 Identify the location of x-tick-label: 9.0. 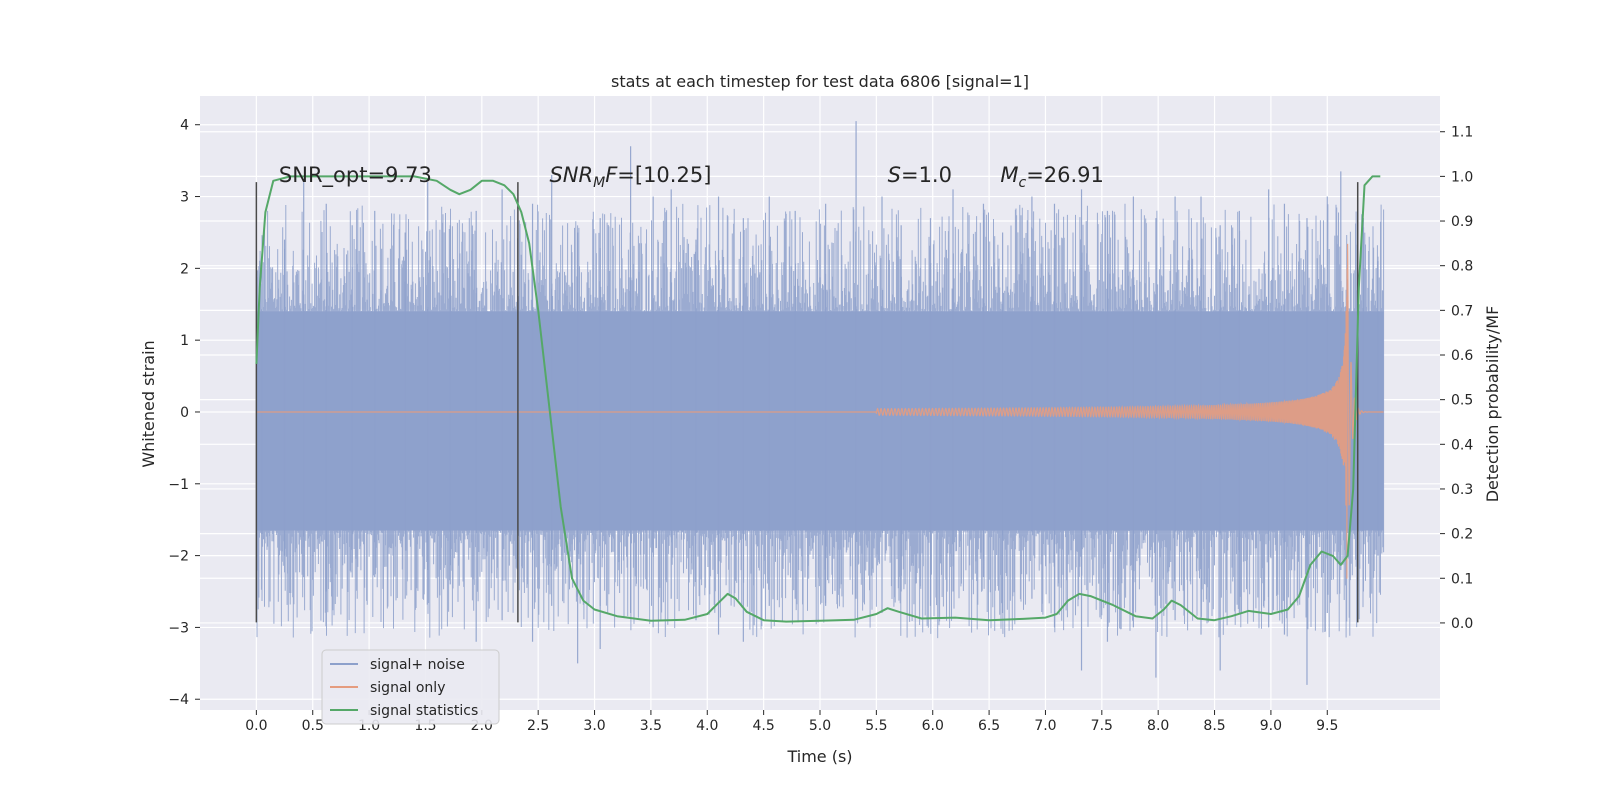
(1271, 726).